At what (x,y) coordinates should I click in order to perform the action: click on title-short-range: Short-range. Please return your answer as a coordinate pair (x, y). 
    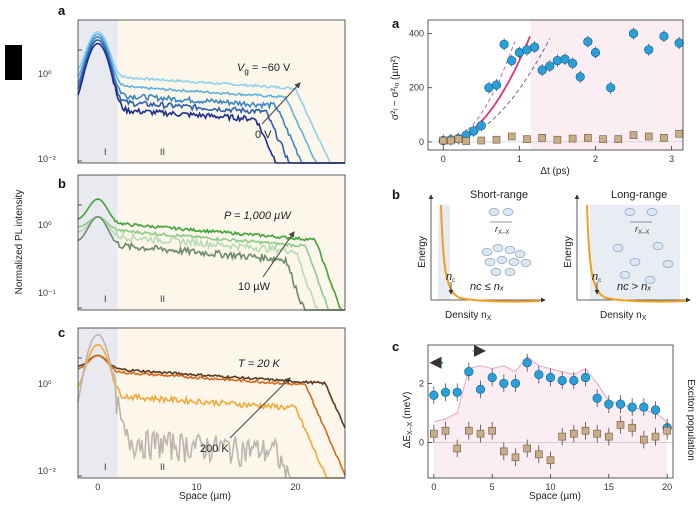
    Looking at the image, I should click on (499, 195).